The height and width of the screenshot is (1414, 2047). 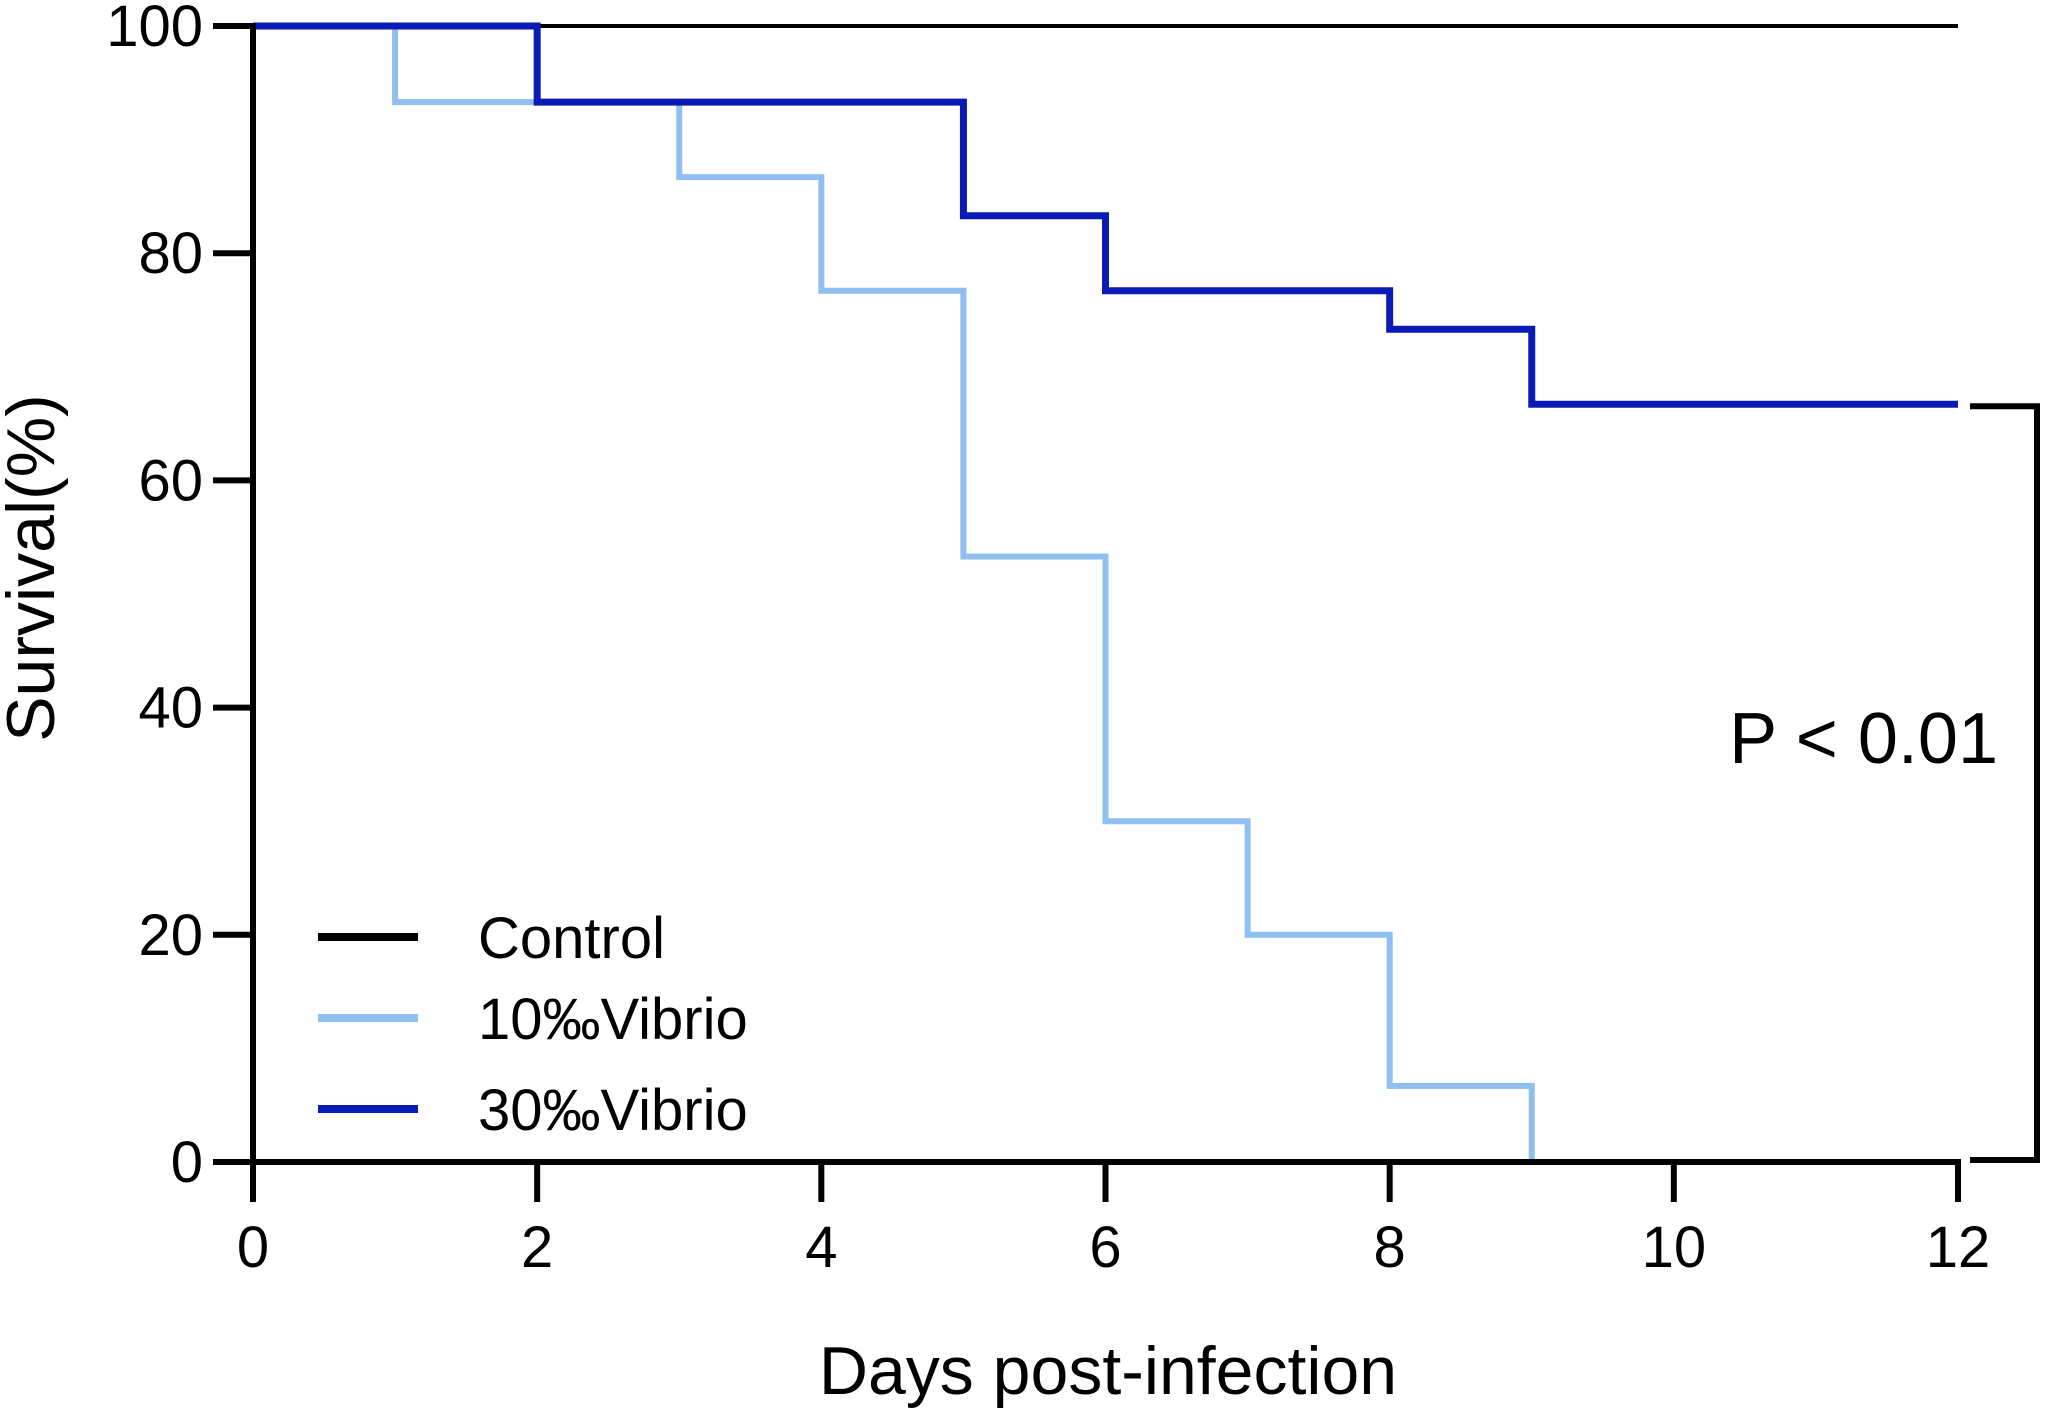 What do you see at coordinates (1958, 1247) in the screenshot?
I see `x-tick-label: 12` at bounding box center [1958, 1247].